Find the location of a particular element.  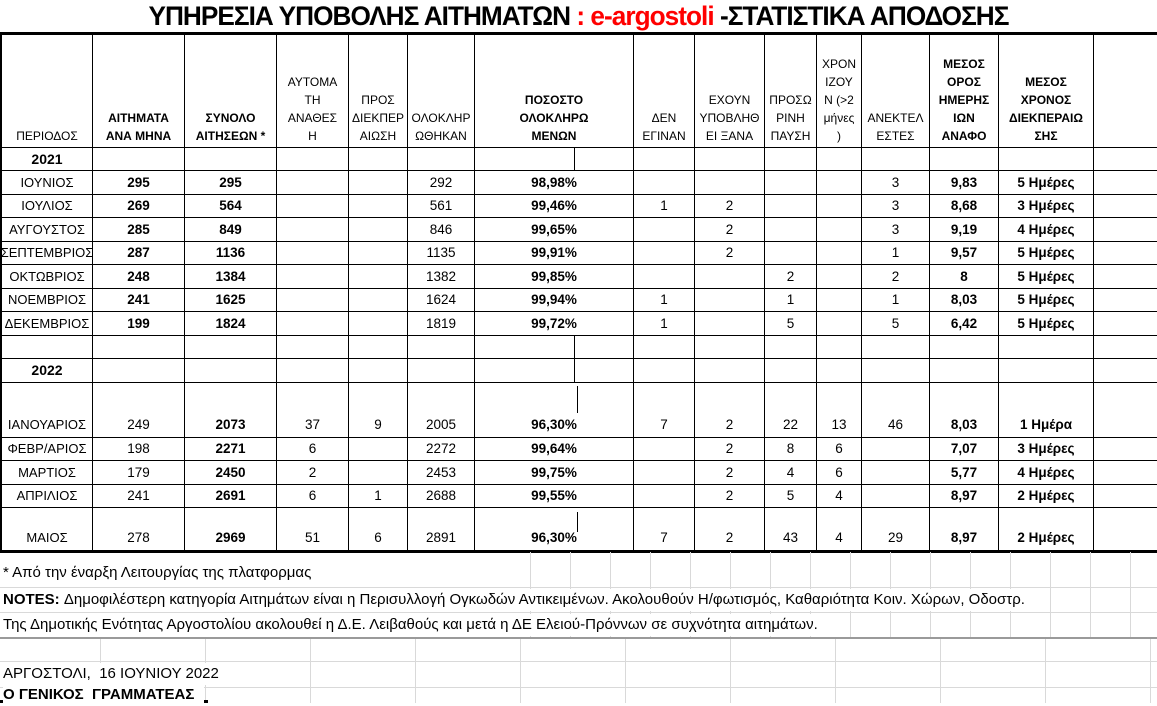

cell: 6 is located at coordinates (839, 473).